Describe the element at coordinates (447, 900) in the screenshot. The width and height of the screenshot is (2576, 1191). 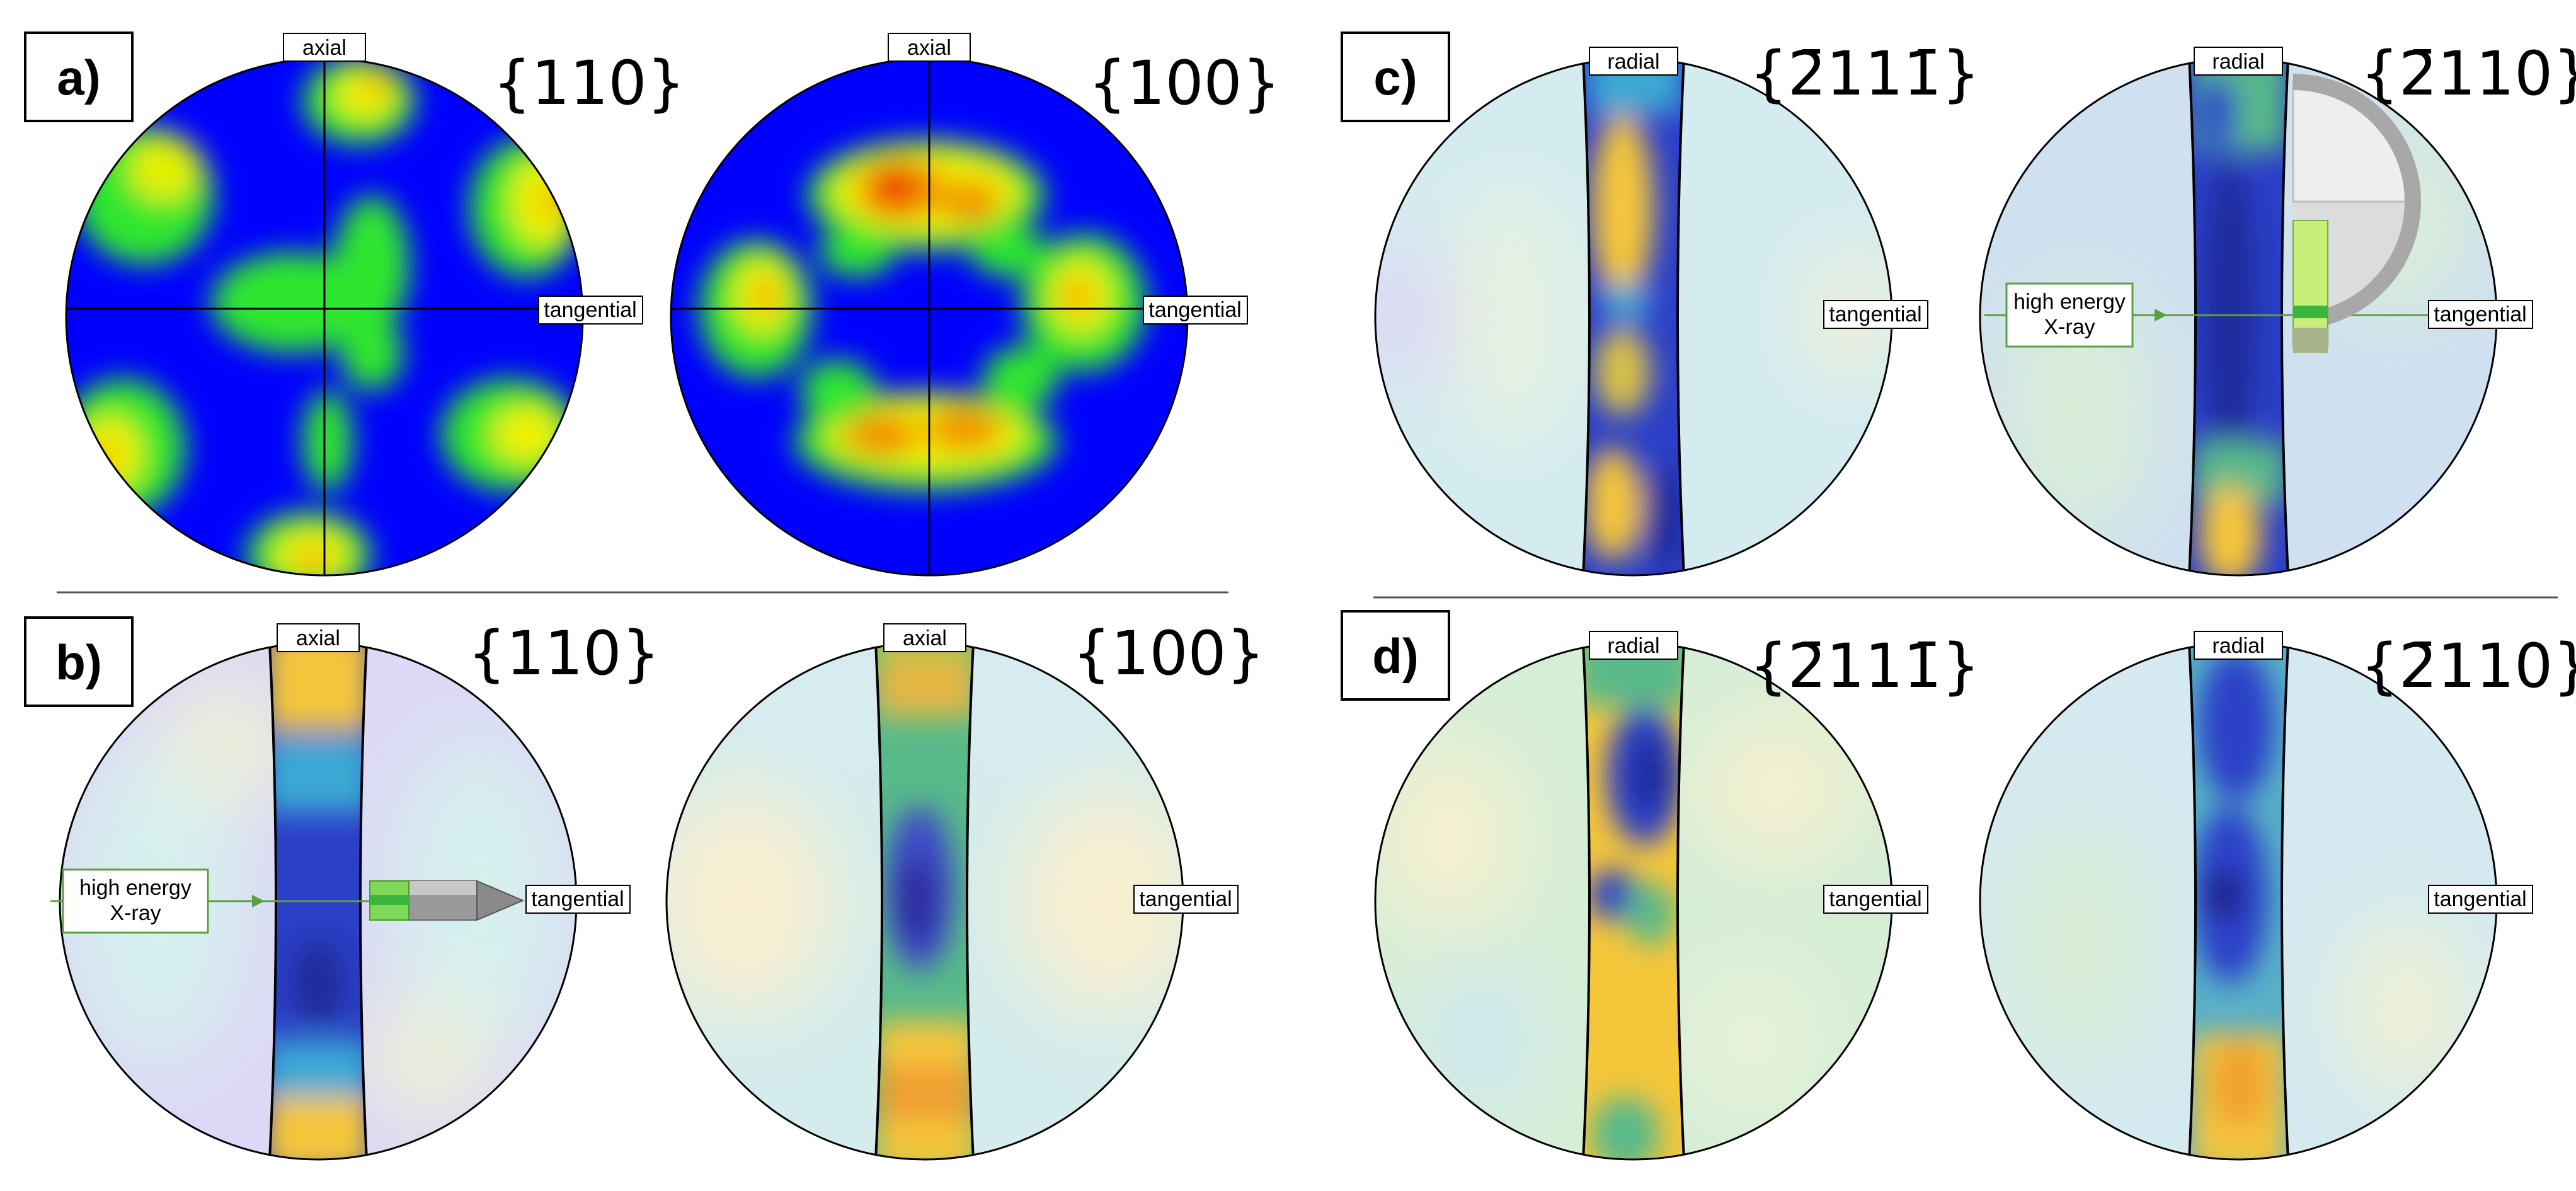
I see `sample-rod` at that location.